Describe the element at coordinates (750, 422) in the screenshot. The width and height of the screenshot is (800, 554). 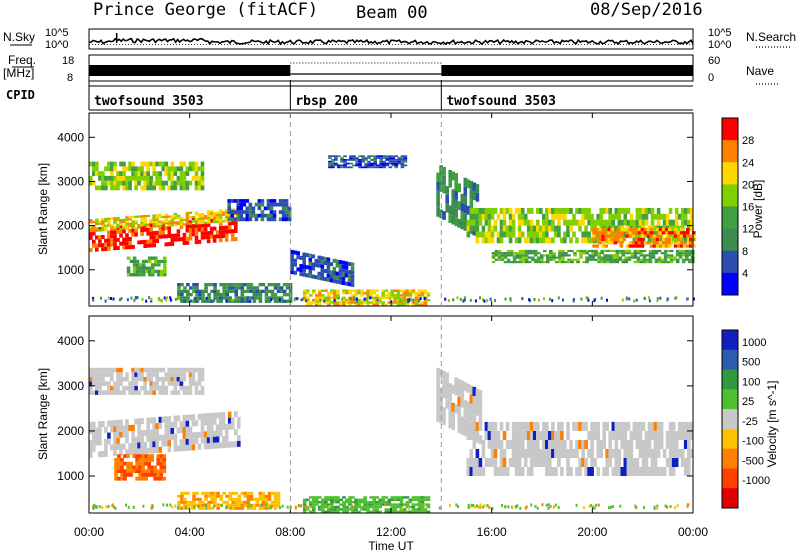
I see `velocity-colorbar-tick: -25` at that location.